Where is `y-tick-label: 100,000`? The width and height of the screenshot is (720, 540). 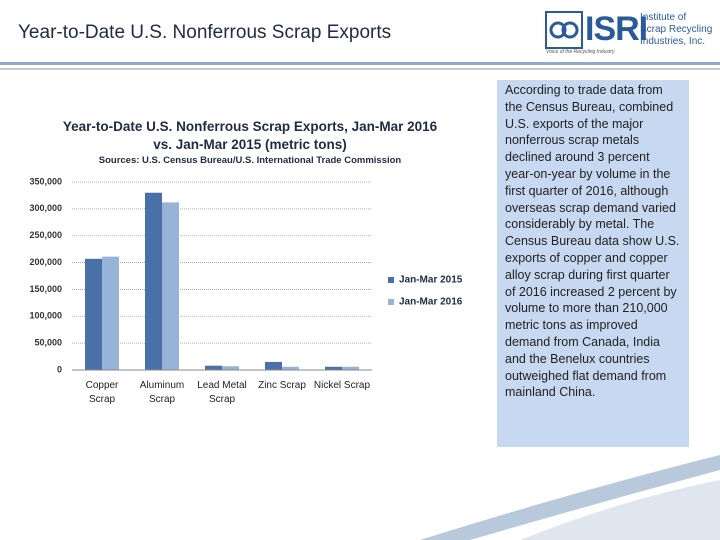
y-tick-label: 100,000 is located at coordinates (45, 316).